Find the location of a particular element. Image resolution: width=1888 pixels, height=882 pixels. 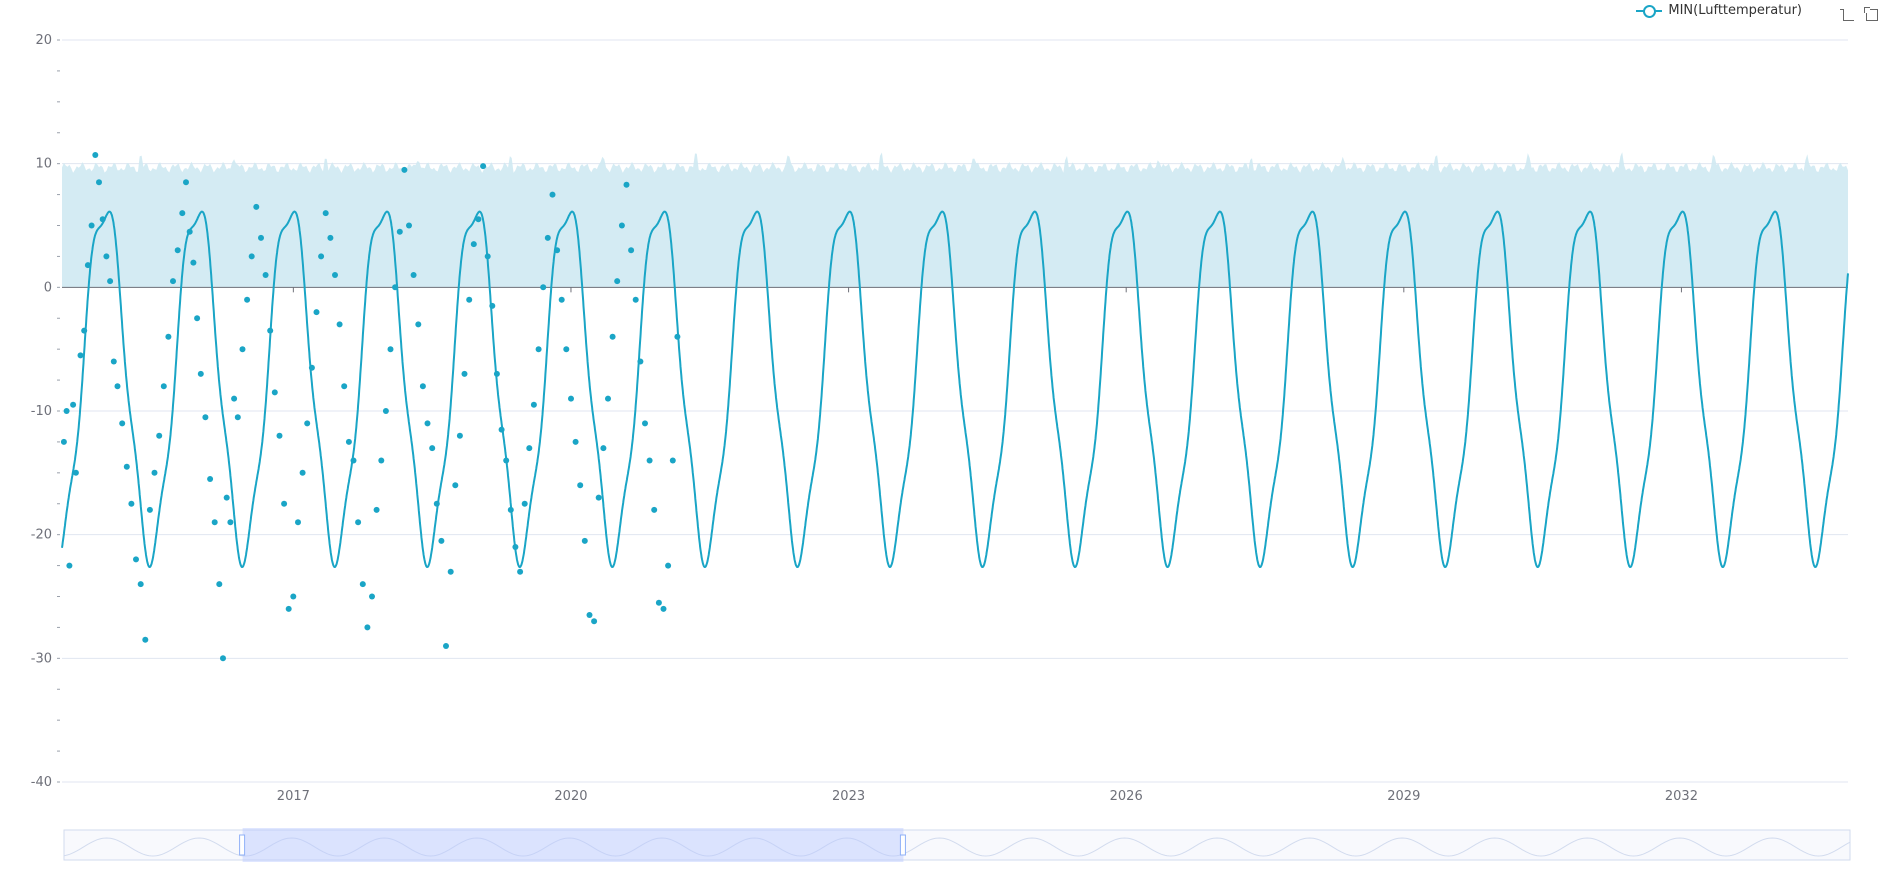

slider-track is located at coordinates (957, 845).